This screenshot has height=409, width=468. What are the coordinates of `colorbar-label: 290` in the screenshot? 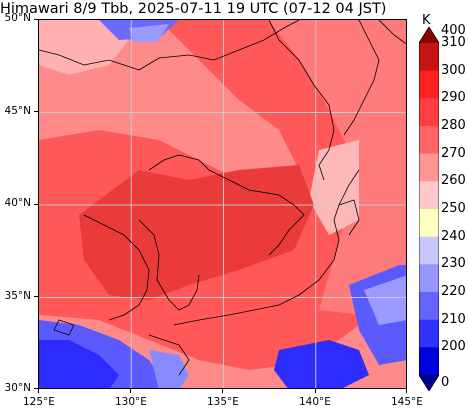 It's located at (453, 98).